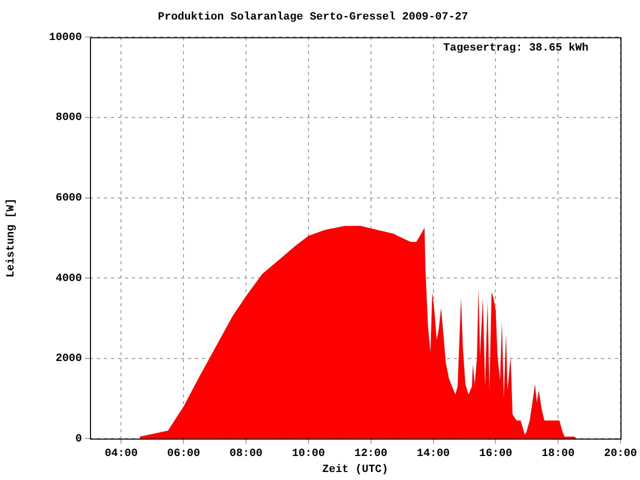 Image resolution: width=640 pixels, height=480 pixels. I want to click on x-axis-title: Zeit (UTC), so click(355, 470).